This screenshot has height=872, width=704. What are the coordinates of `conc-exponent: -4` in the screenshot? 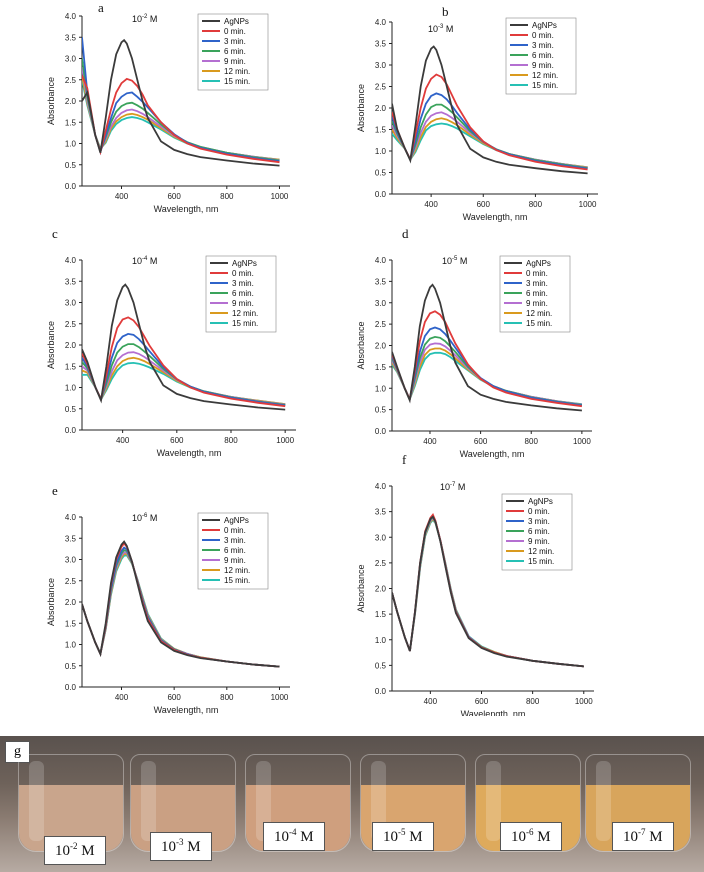 It's located at (293, 832).